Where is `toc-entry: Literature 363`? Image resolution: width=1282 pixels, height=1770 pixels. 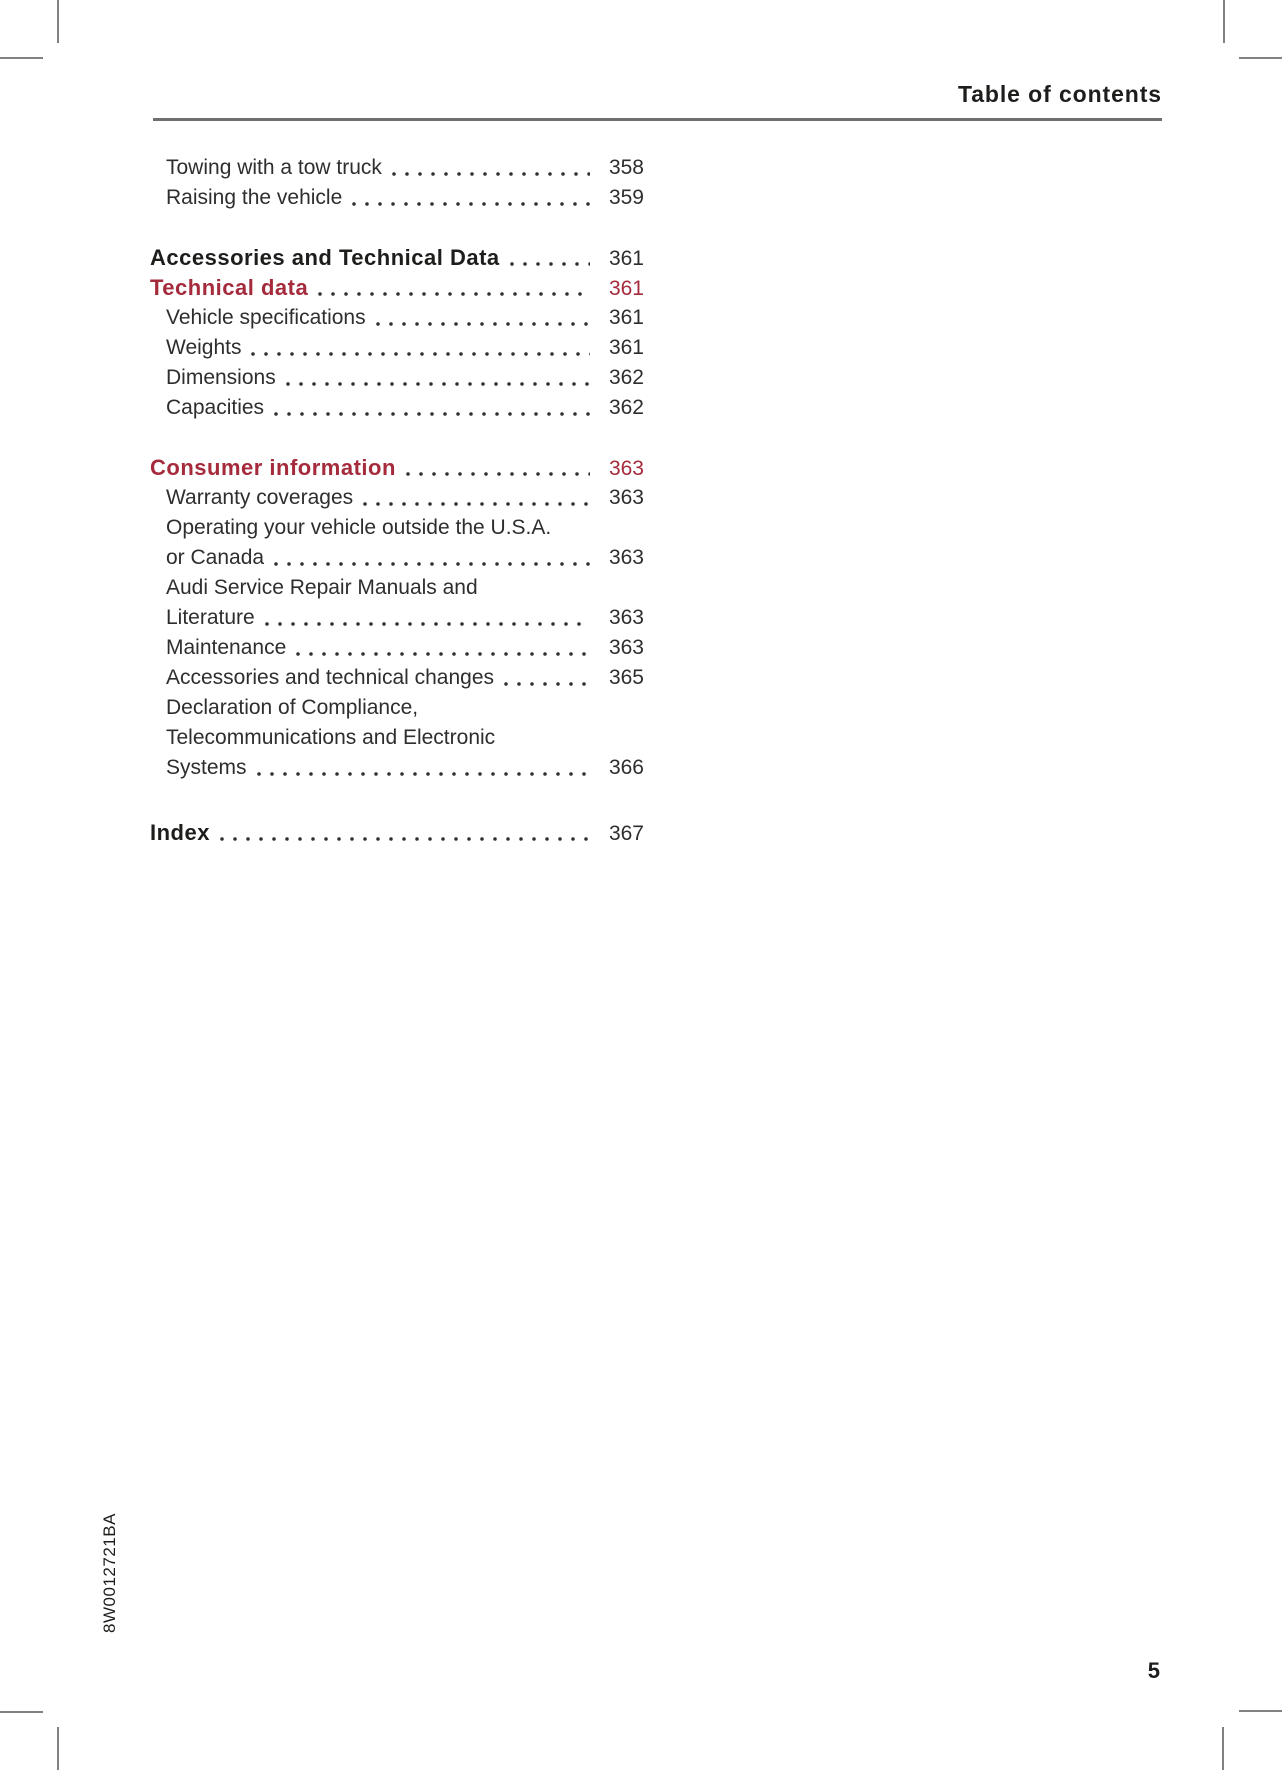 toc-entry: Literature 363 is located at coordinates (397, 618).